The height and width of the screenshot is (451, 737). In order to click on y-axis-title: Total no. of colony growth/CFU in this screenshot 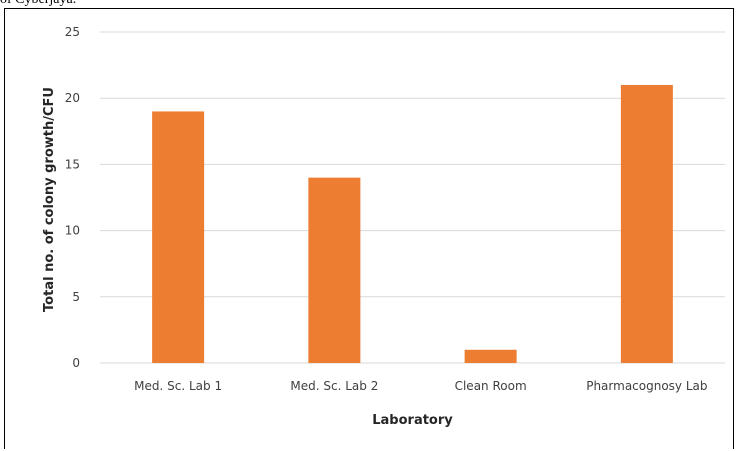, I will do `click(49, 199)`.